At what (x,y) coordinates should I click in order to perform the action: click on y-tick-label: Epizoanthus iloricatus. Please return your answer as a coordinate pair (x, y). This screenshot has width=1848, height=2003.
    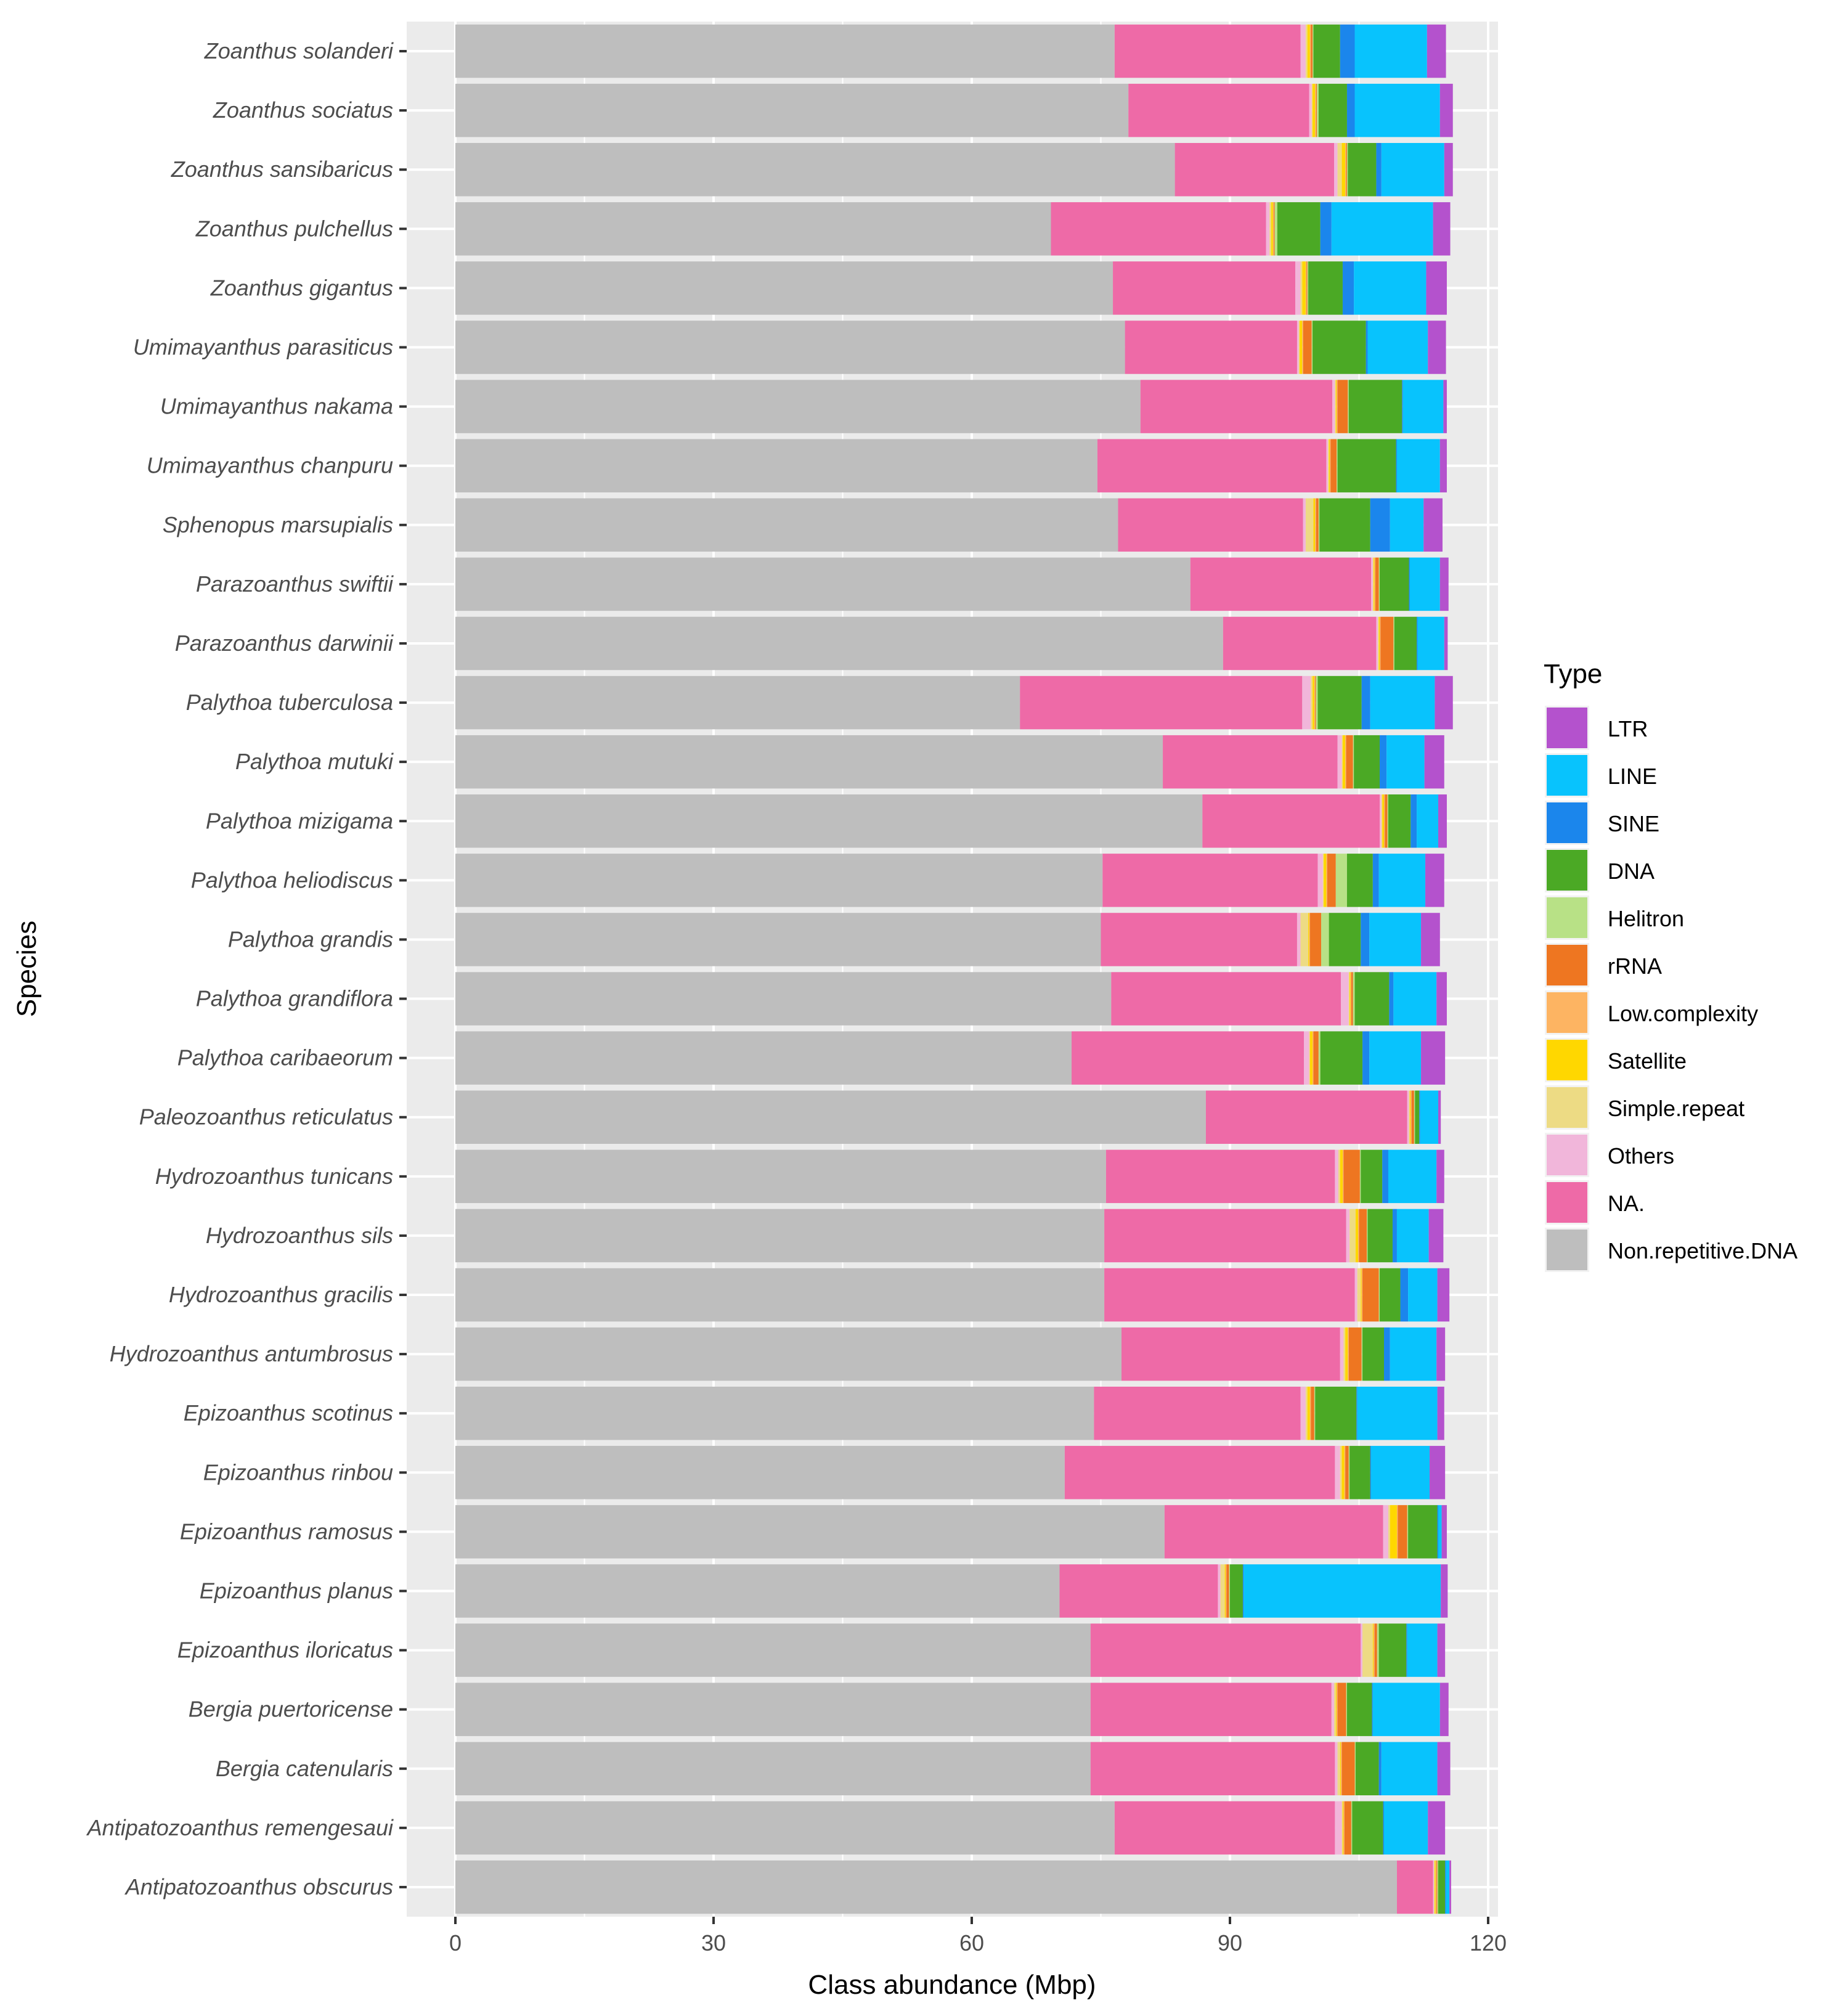
    Looking at the image, I should click on (285, 1650).